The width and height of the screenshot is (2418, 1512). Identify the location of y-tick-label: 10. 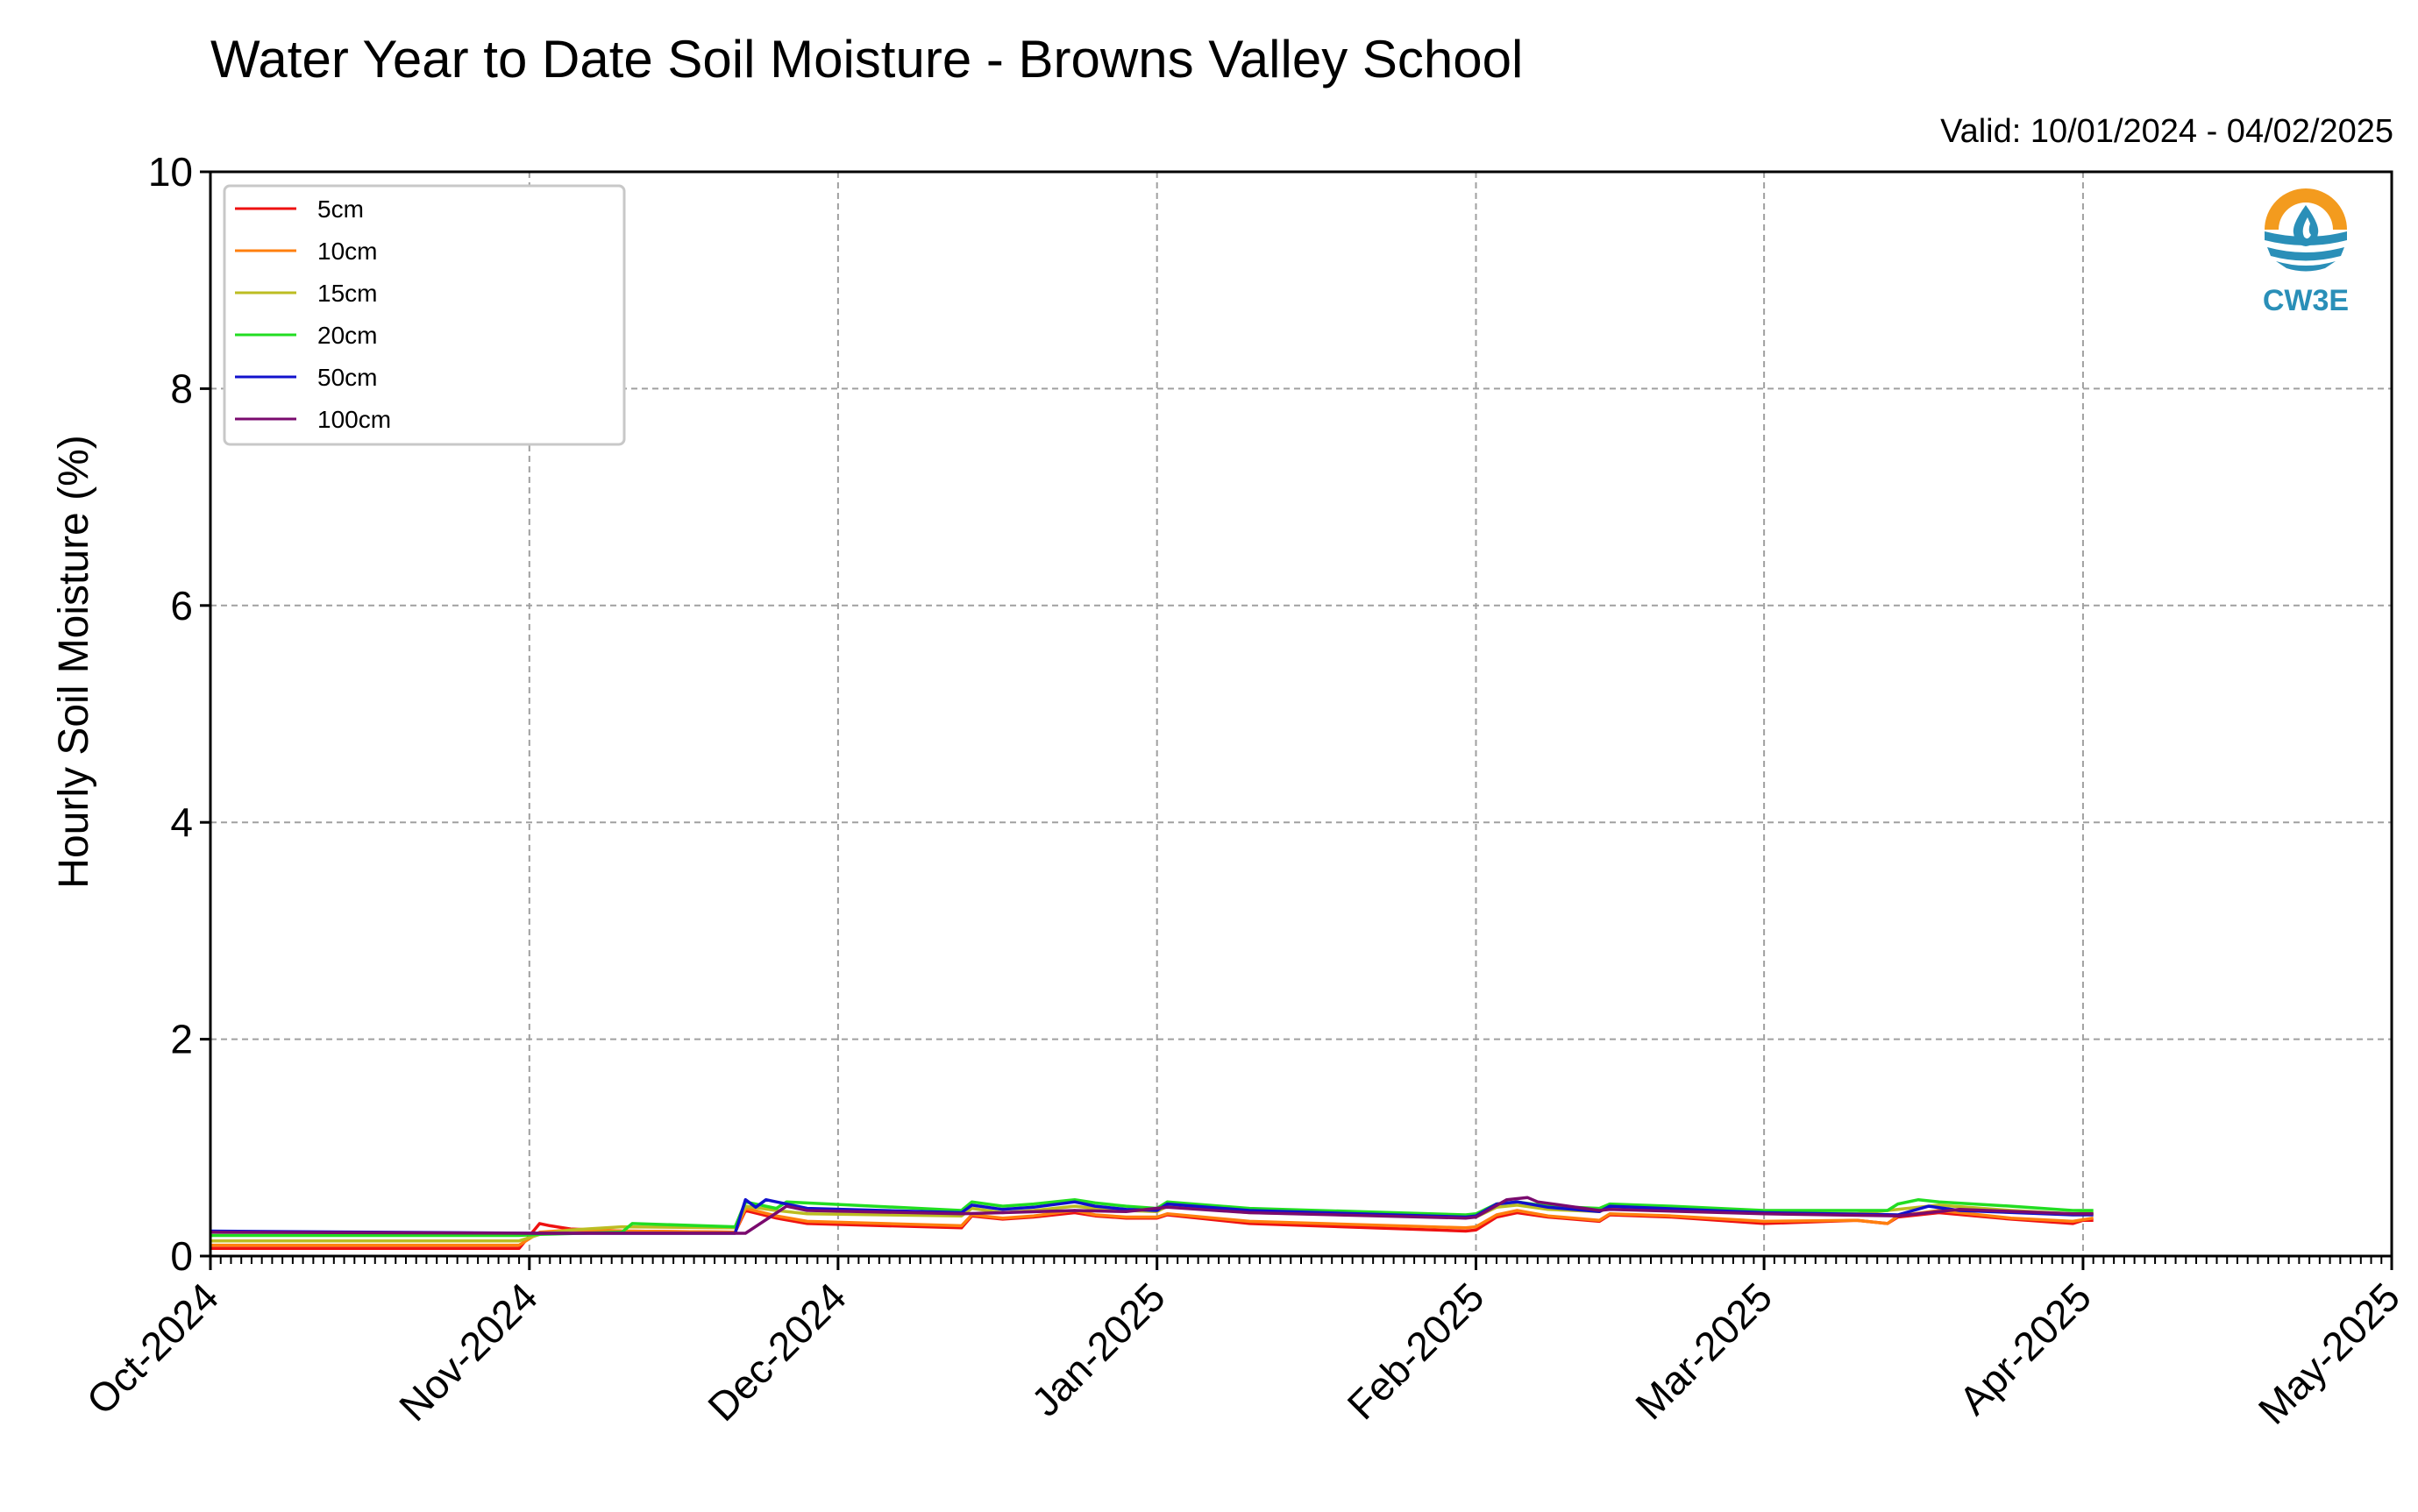
(170, 172).